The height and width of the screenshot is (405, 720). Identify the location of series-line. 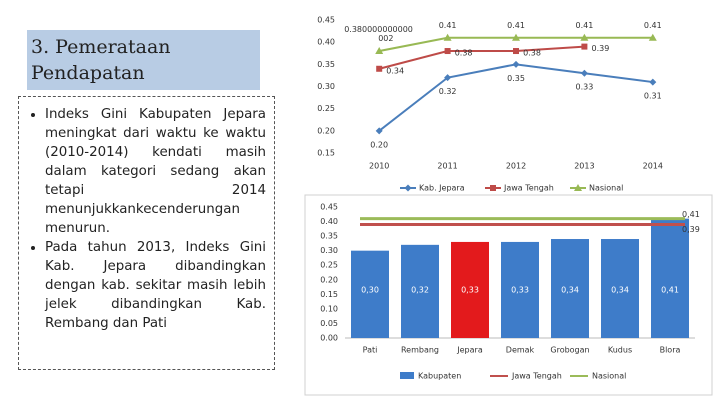
(481, 57).